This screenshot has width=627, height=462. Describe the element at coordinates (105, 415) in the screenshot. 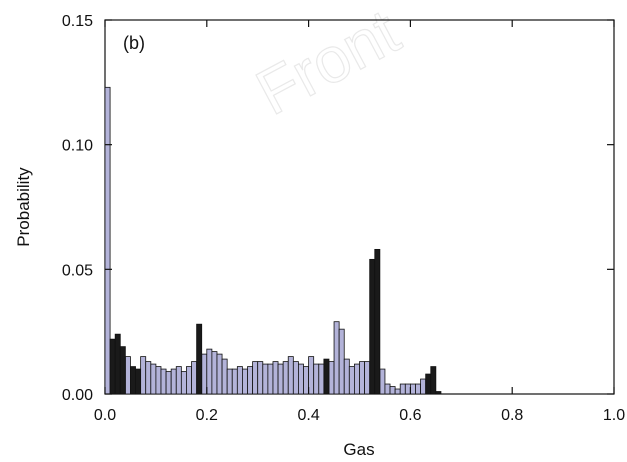

I see `x-tick-label: 0.0` at that location.